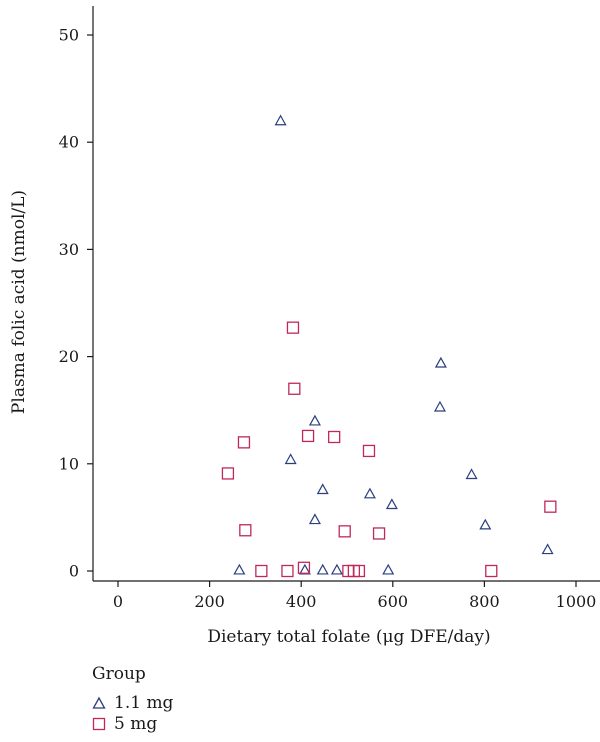 The width and height of the screenshot is (600, 742). What do you see at coordinates (74, 571) in the screenshot?
I see `y-tick-label: 0` at bounding box center [74, 571].